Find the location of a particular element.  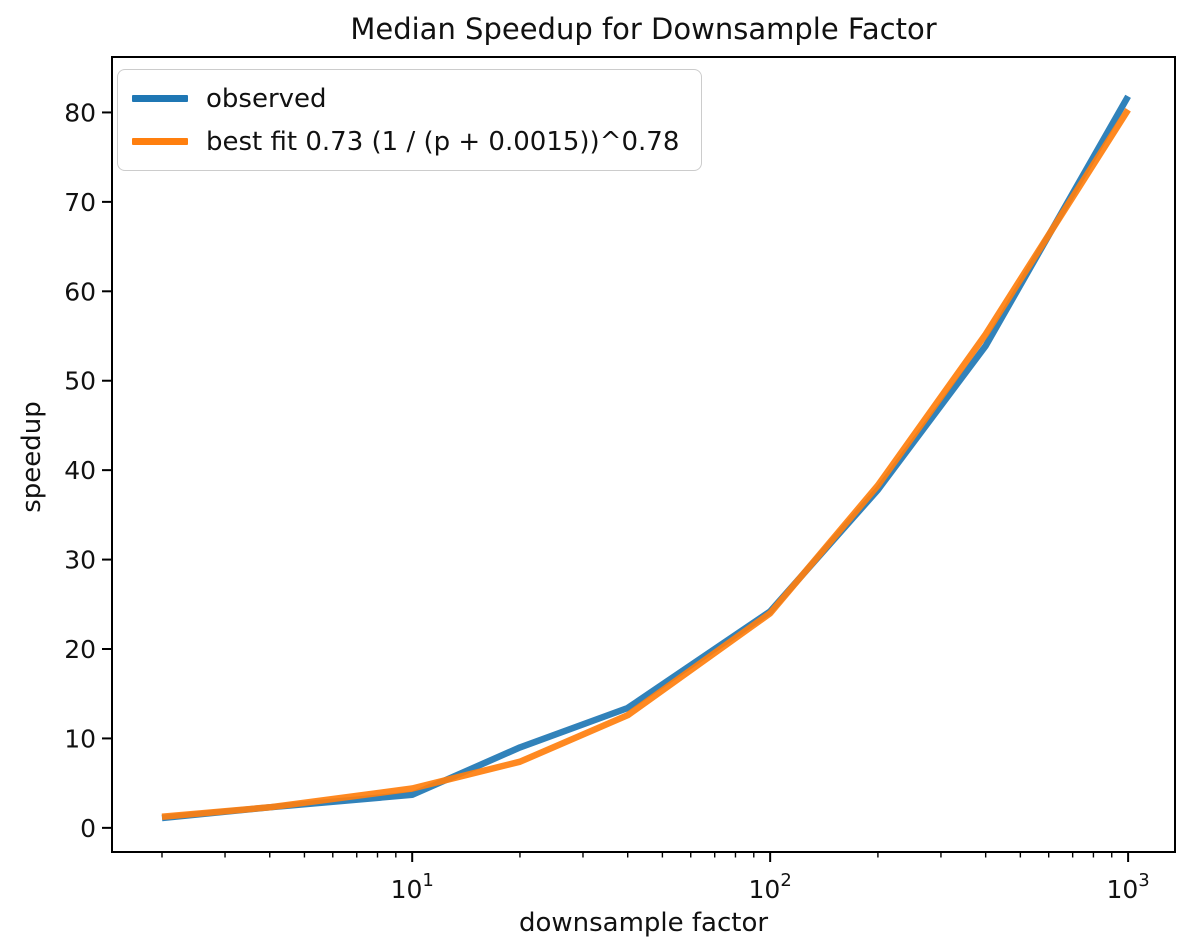

legend-label-best-fit: best fit 0.73 (1 / (p + 0.0015))^0.78 is located at coordinates (443, 141).